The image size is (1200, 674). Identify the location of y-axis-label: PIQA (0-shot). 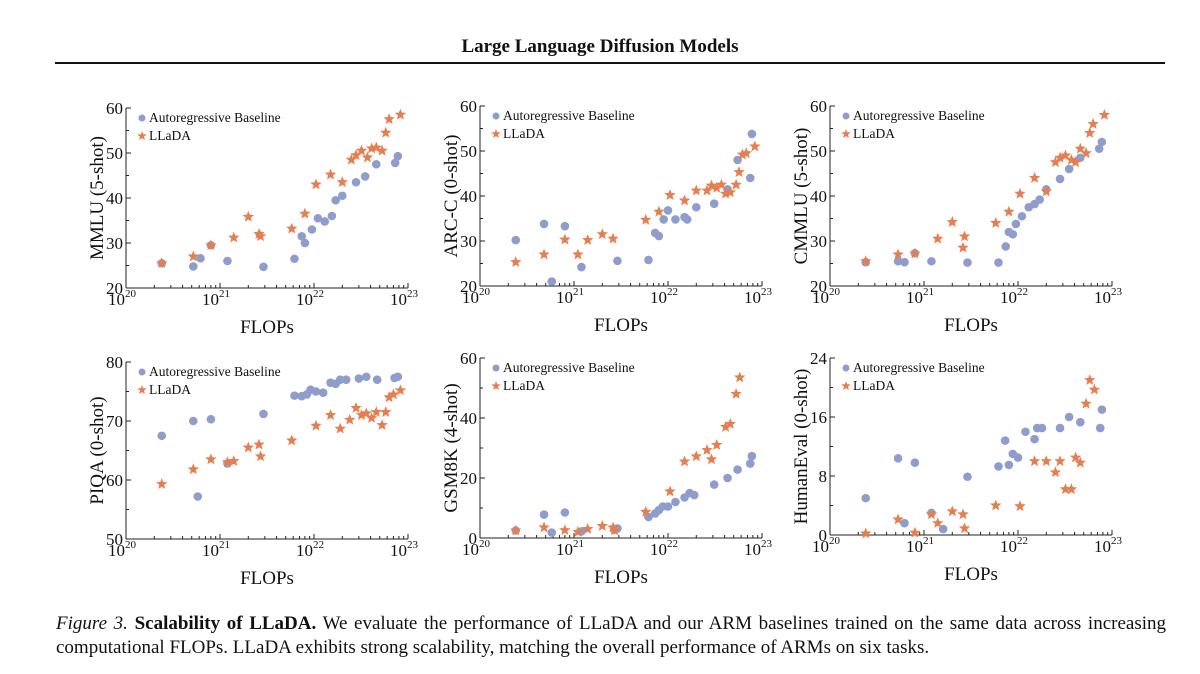
(97, 450).